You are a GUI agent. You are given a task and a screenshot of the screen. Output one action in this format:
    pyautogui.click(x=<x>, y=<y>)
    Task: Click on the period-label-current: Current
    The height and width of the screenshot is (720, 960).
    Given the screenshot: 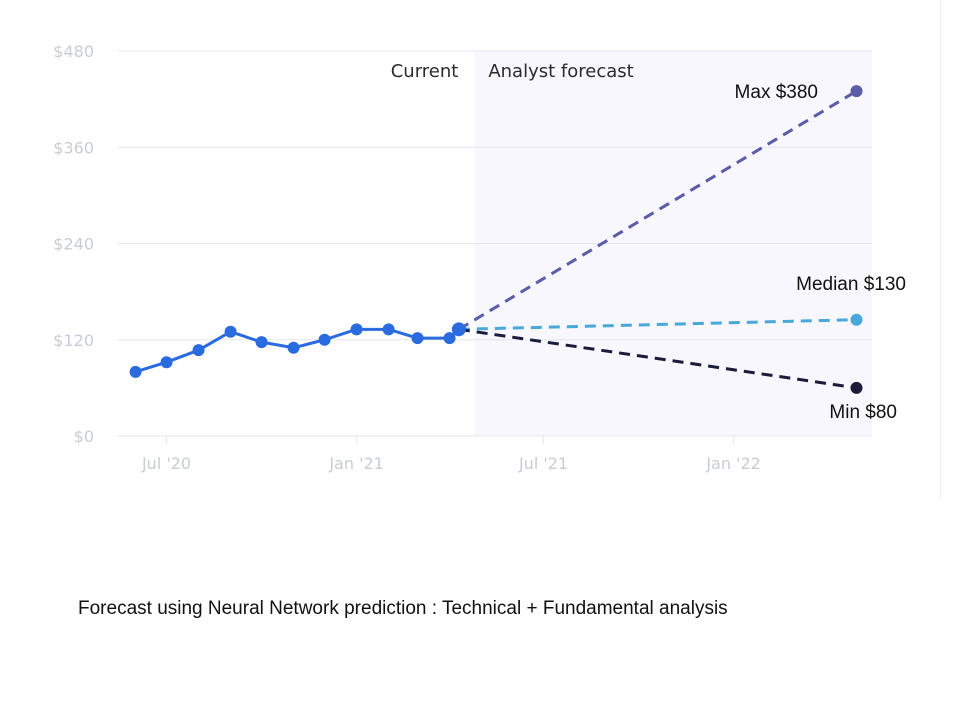 What is the action you would take?
    pyautogui.click(x=425, y=71)
    